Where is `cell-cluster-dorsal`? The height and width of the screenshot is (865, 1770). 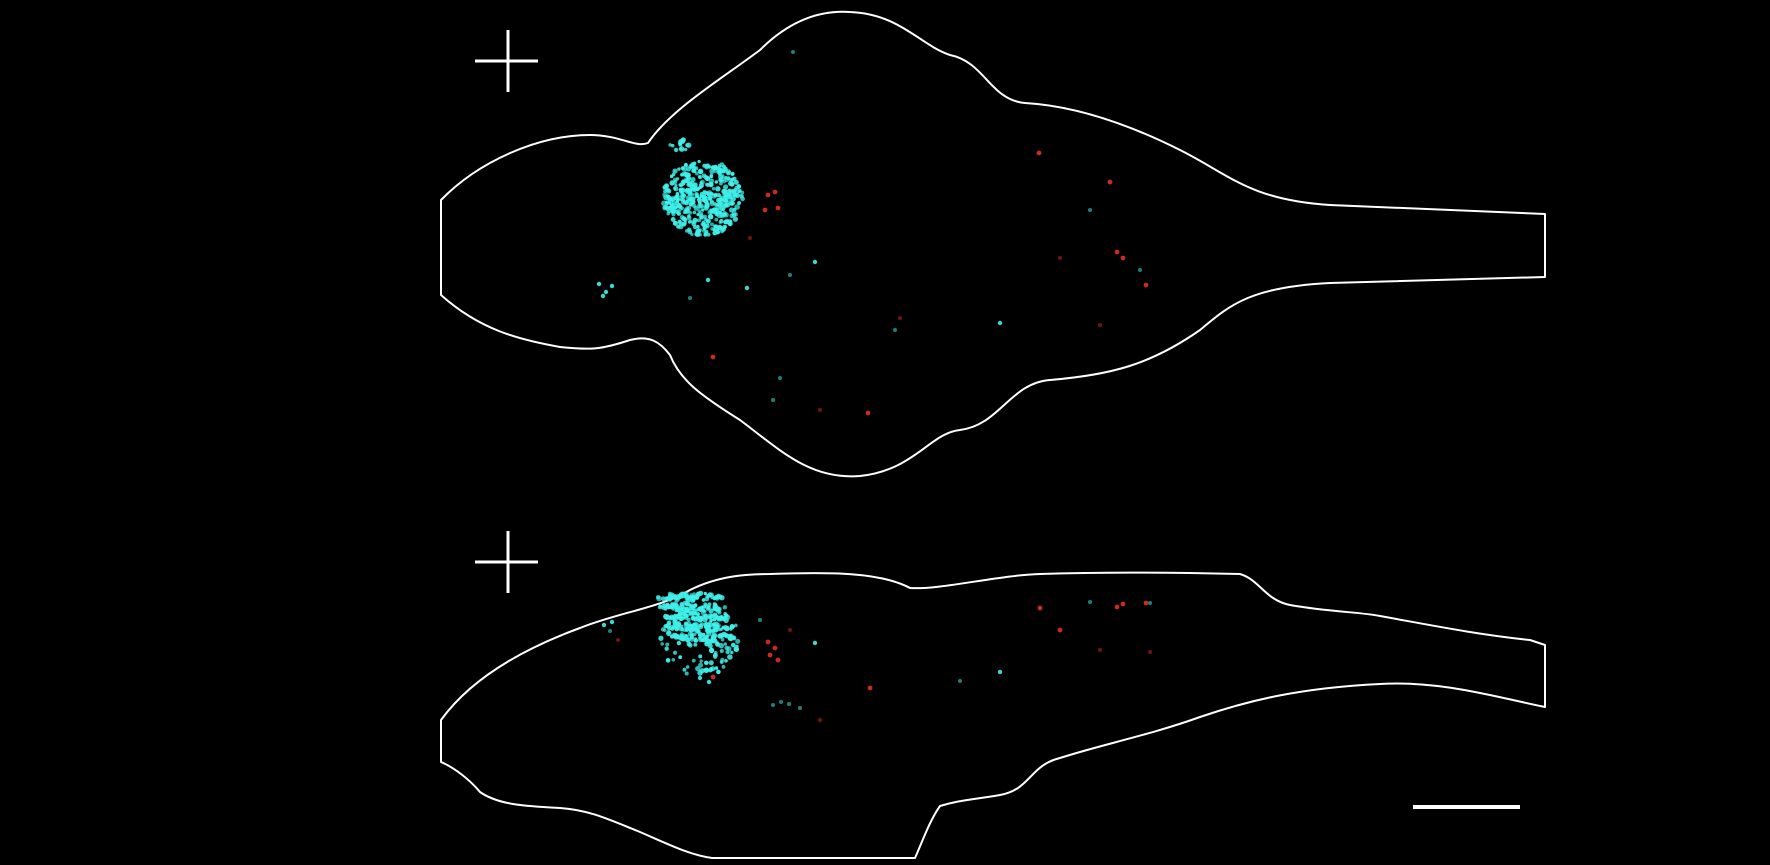 cell-cluster-dorsal is located at coordinates (872, 233).